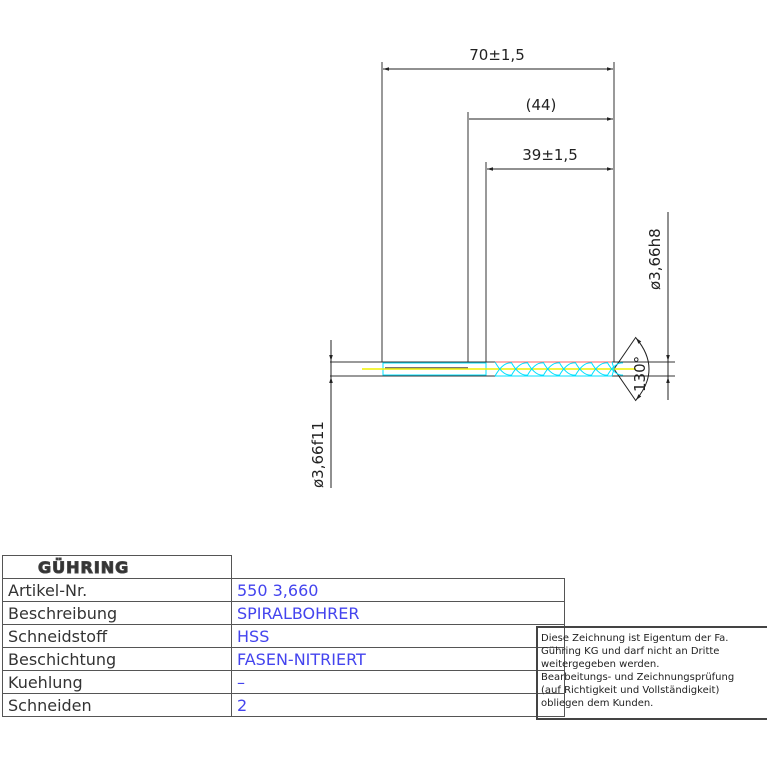  Describe the element at coordinates (117, 613) in the screenshot. I see `row-label: Beschreibung` at that location.